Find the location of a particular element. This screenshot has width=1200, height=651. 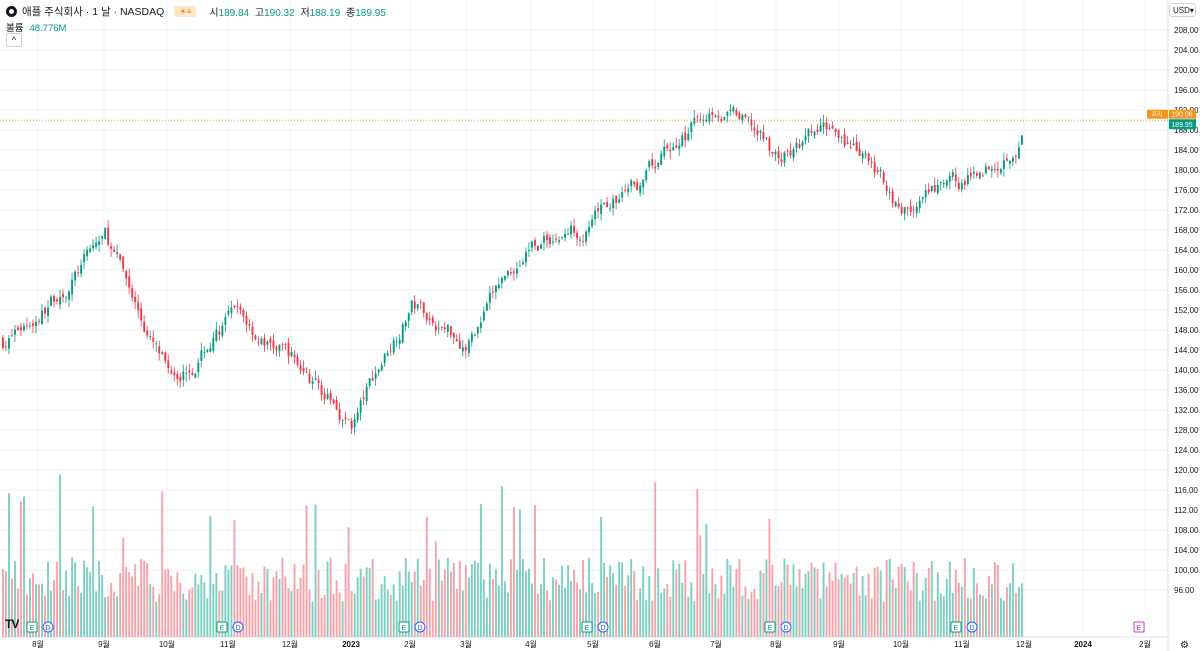

flag-icon: ☀≡ is located at coordinates (185, 11).